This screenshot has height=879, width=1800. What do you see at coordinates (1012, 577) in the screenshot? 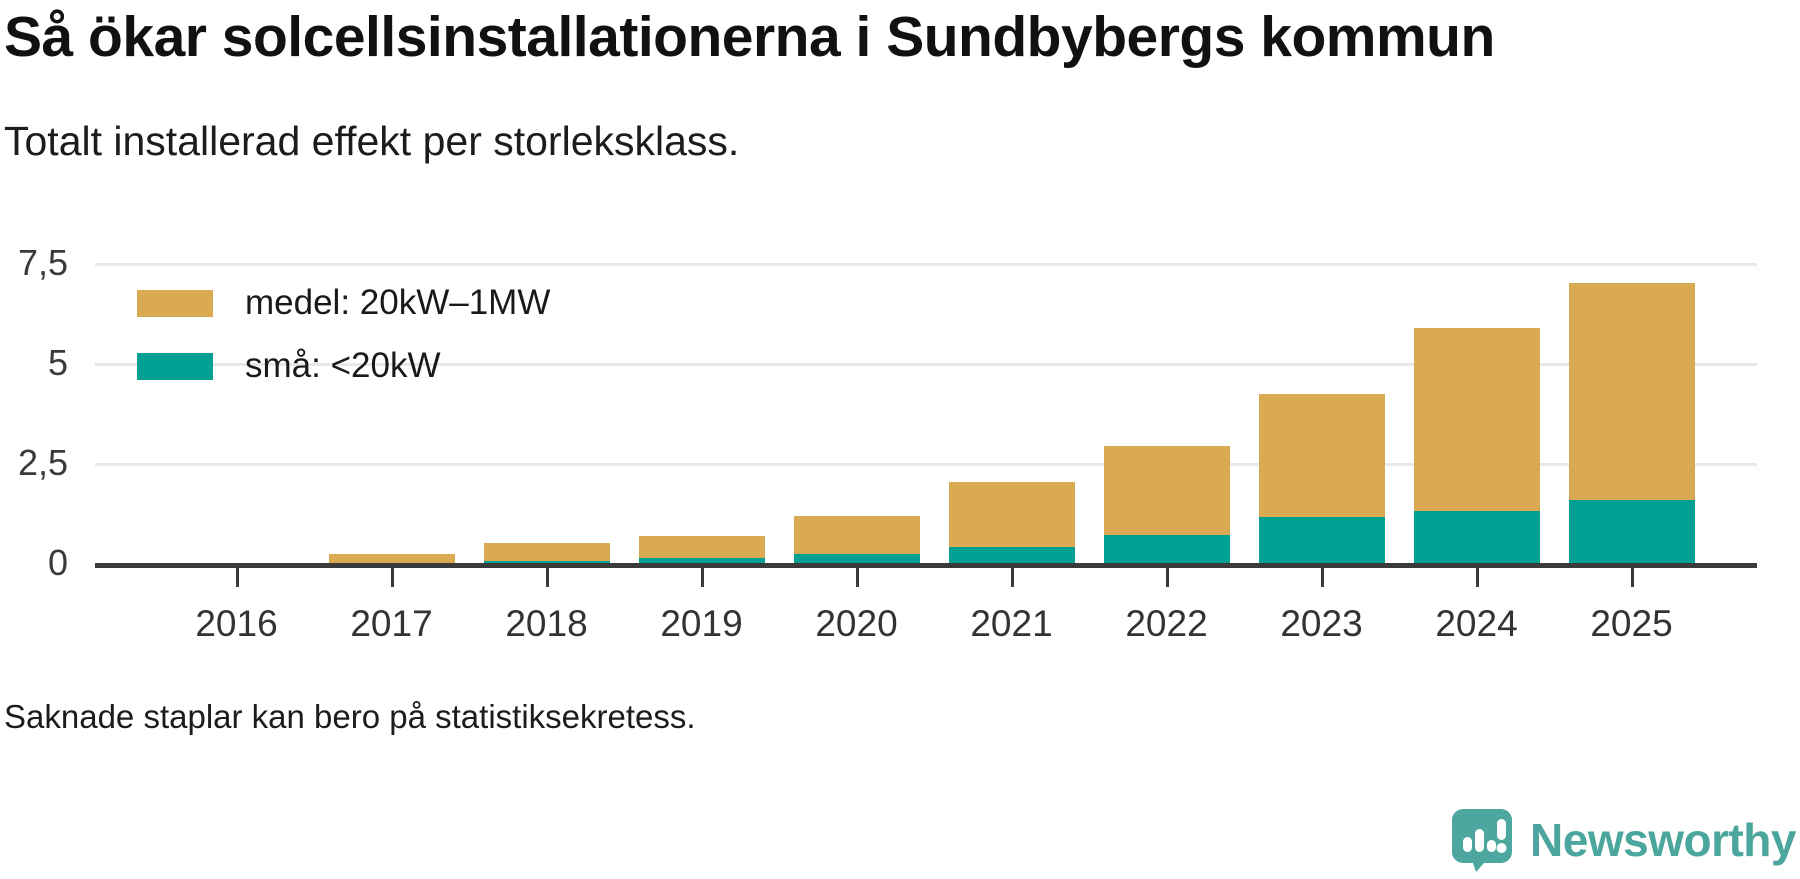
I see `x-tick-2021` at bounding box center [1012, 577].